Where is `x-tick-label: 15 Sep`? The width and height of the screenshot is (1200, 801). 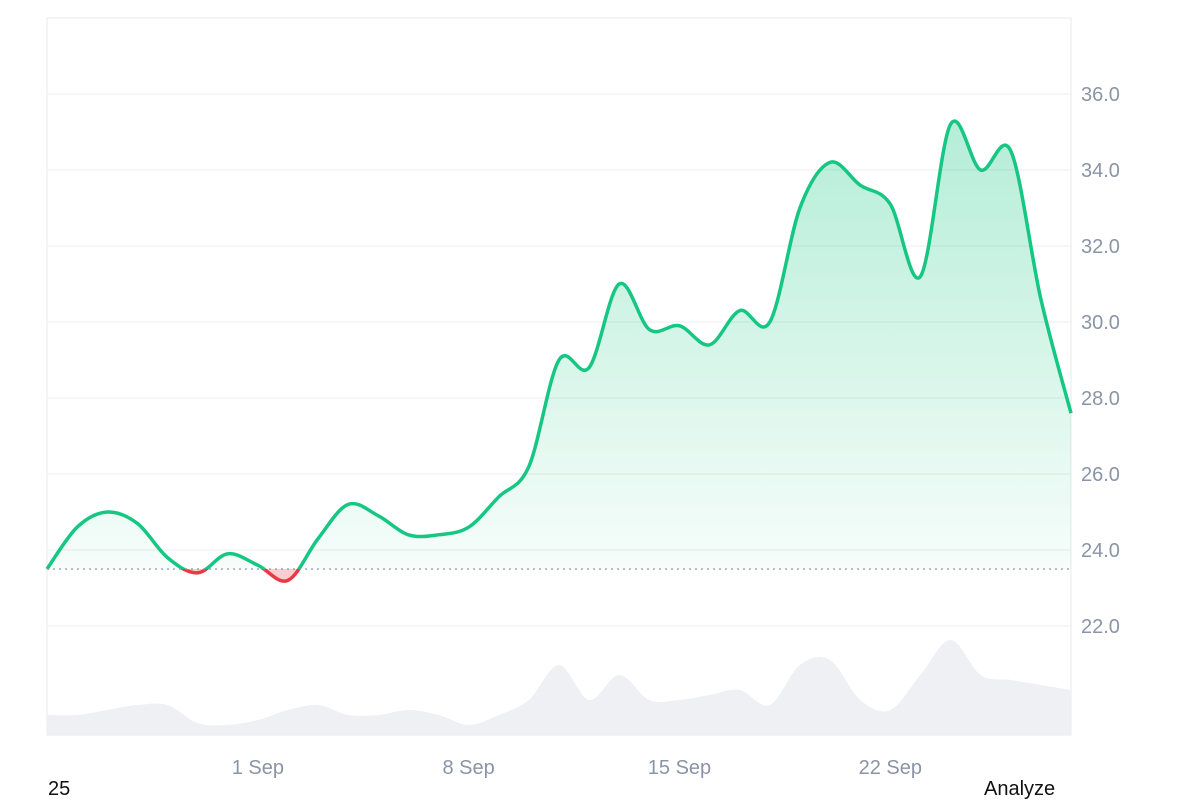
x-tick-label: 15 Sep is located at coordinates (679, 768).